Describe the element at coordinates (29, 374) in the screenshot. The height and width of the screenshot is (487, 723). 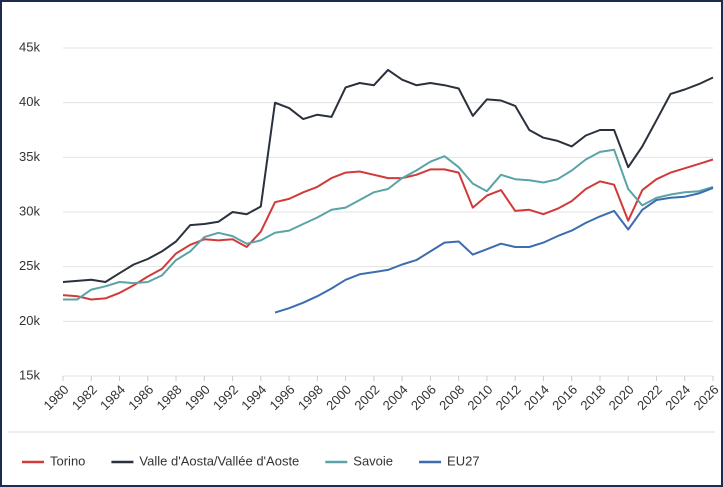
I see `y-tick-label: 15k` at that location.